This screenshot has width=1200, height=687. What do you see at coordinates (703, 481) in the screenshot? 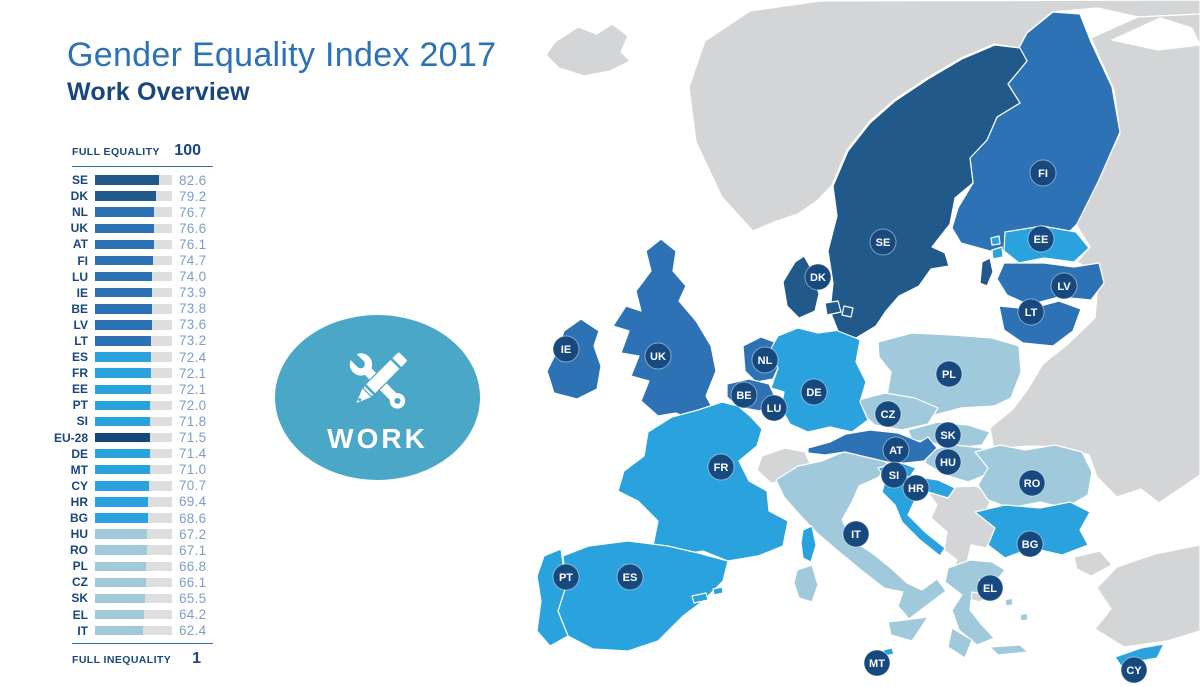
I see `country-FR` at bounding box center [703, 481].